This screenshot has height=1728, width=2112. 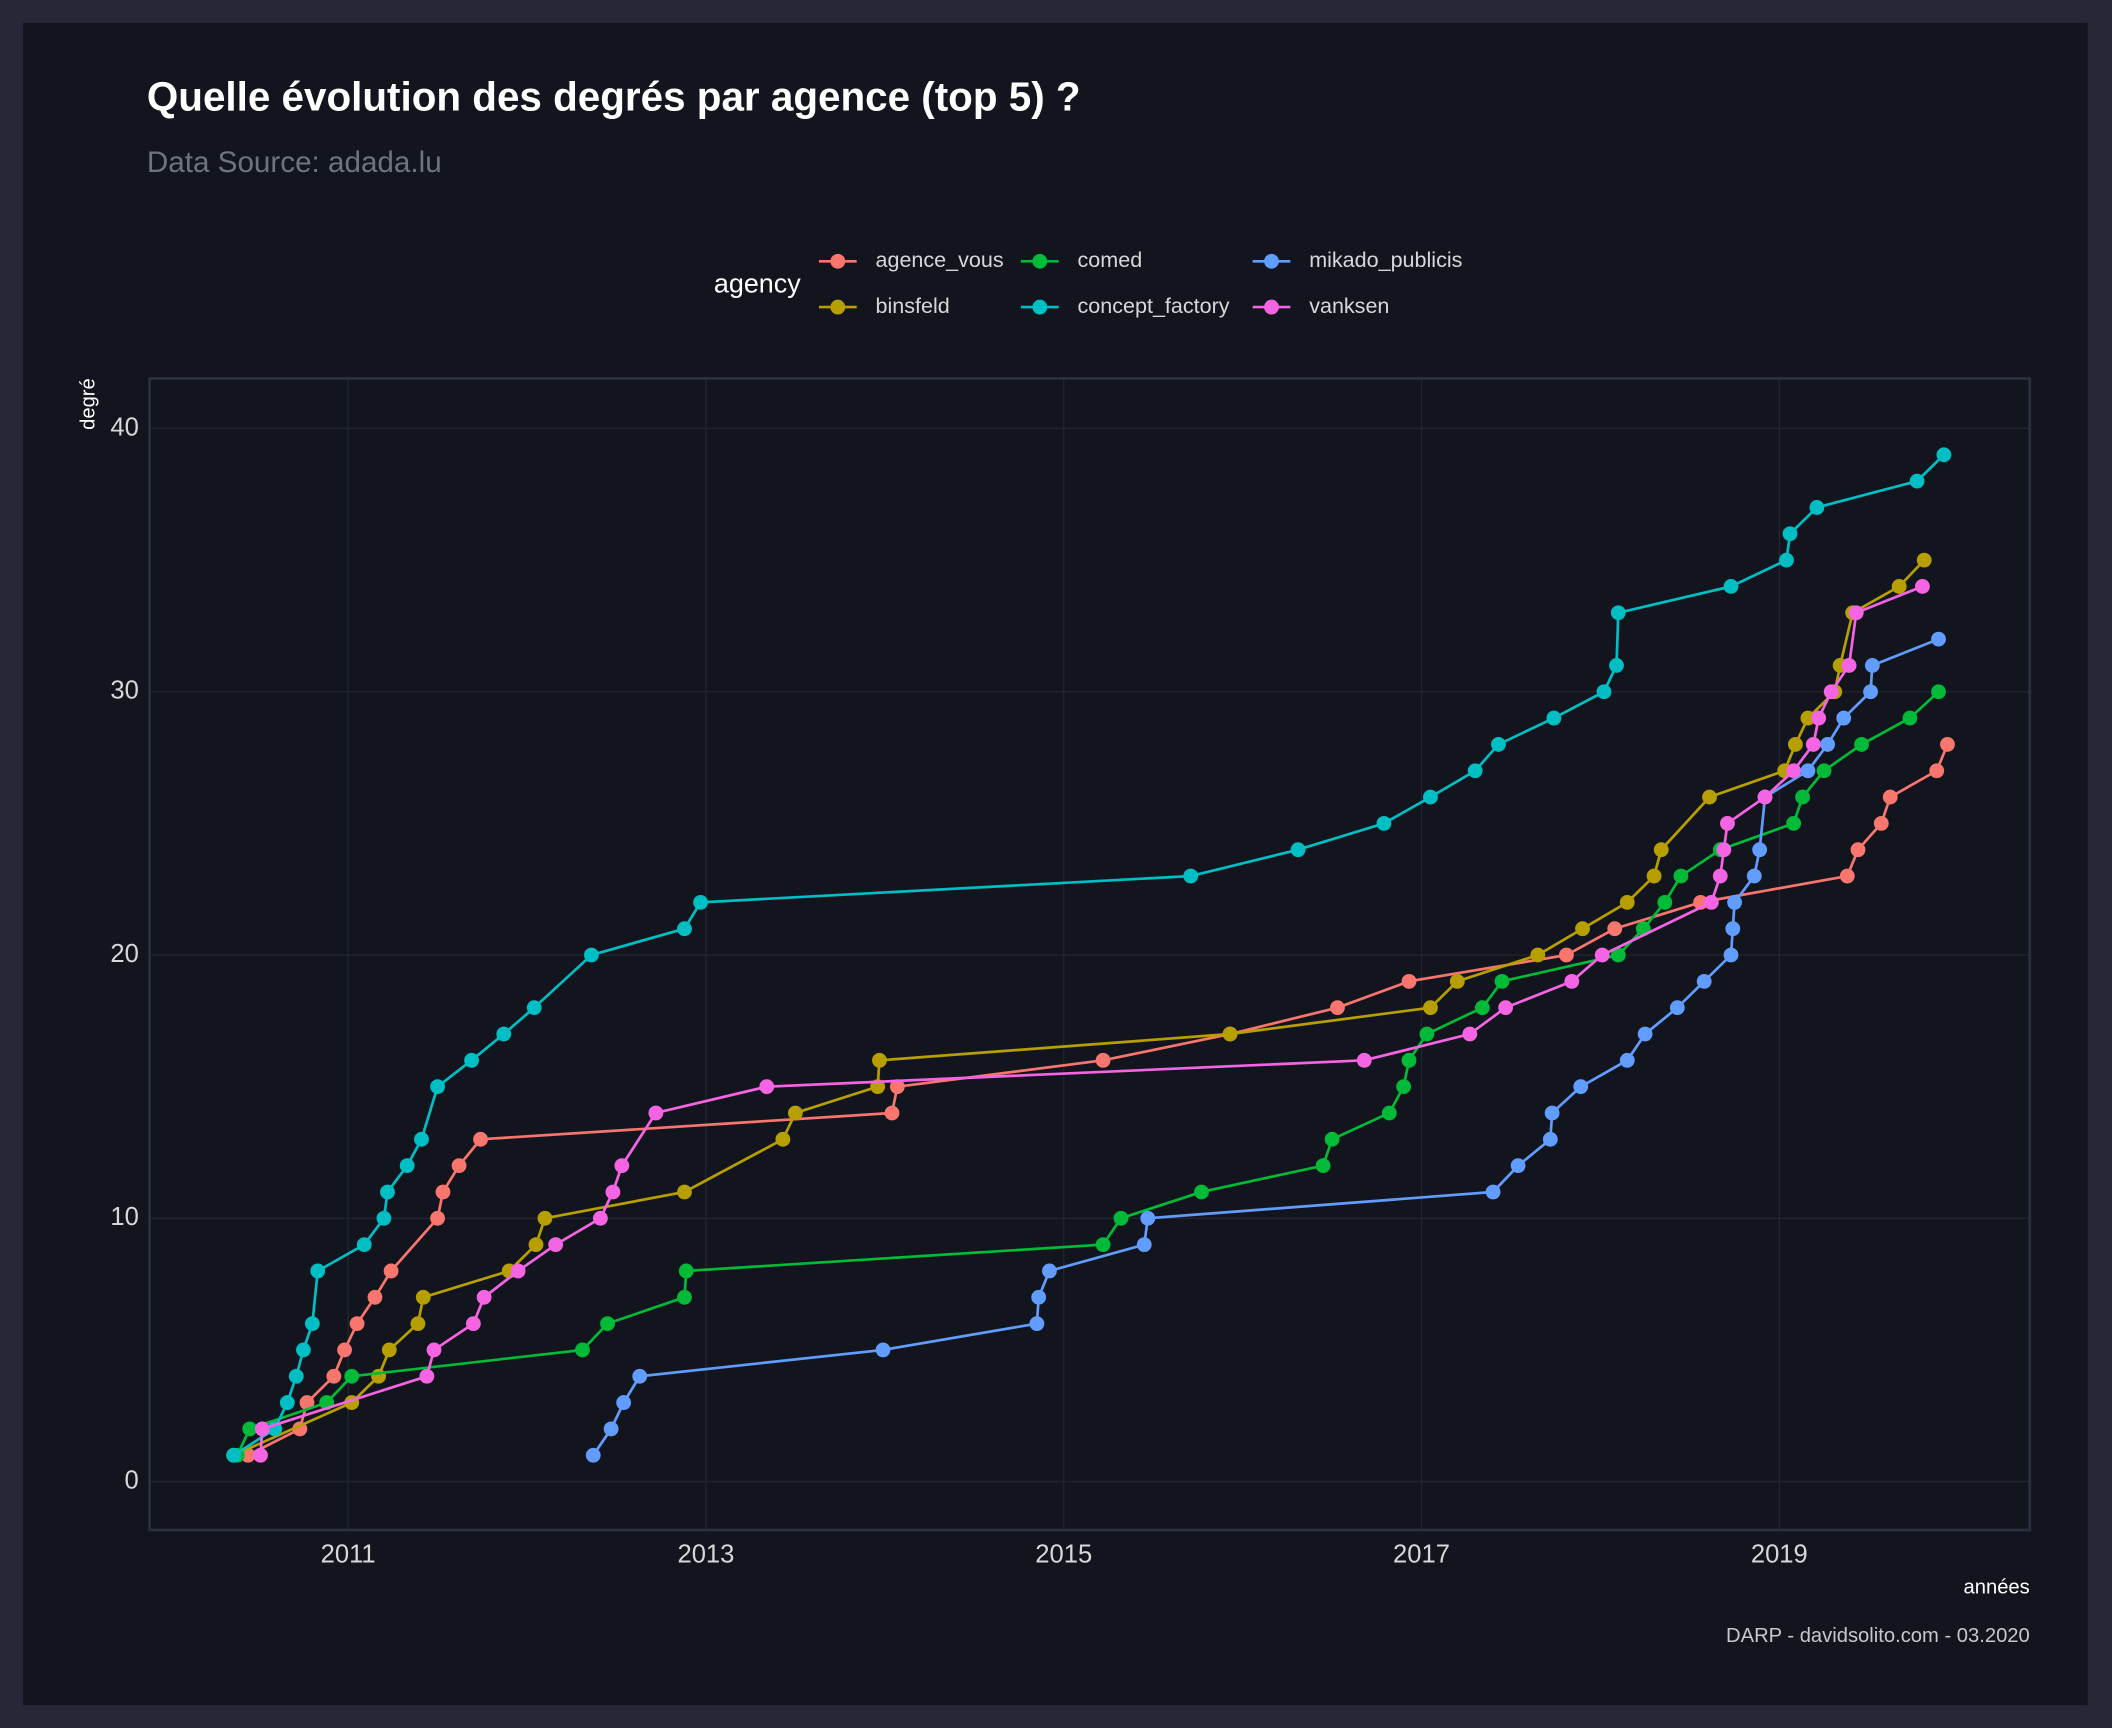 What do you see at coordinates (124, 691) in the screenshot?
I see `y-tick-label: 30` at bounding box center [124, 691].